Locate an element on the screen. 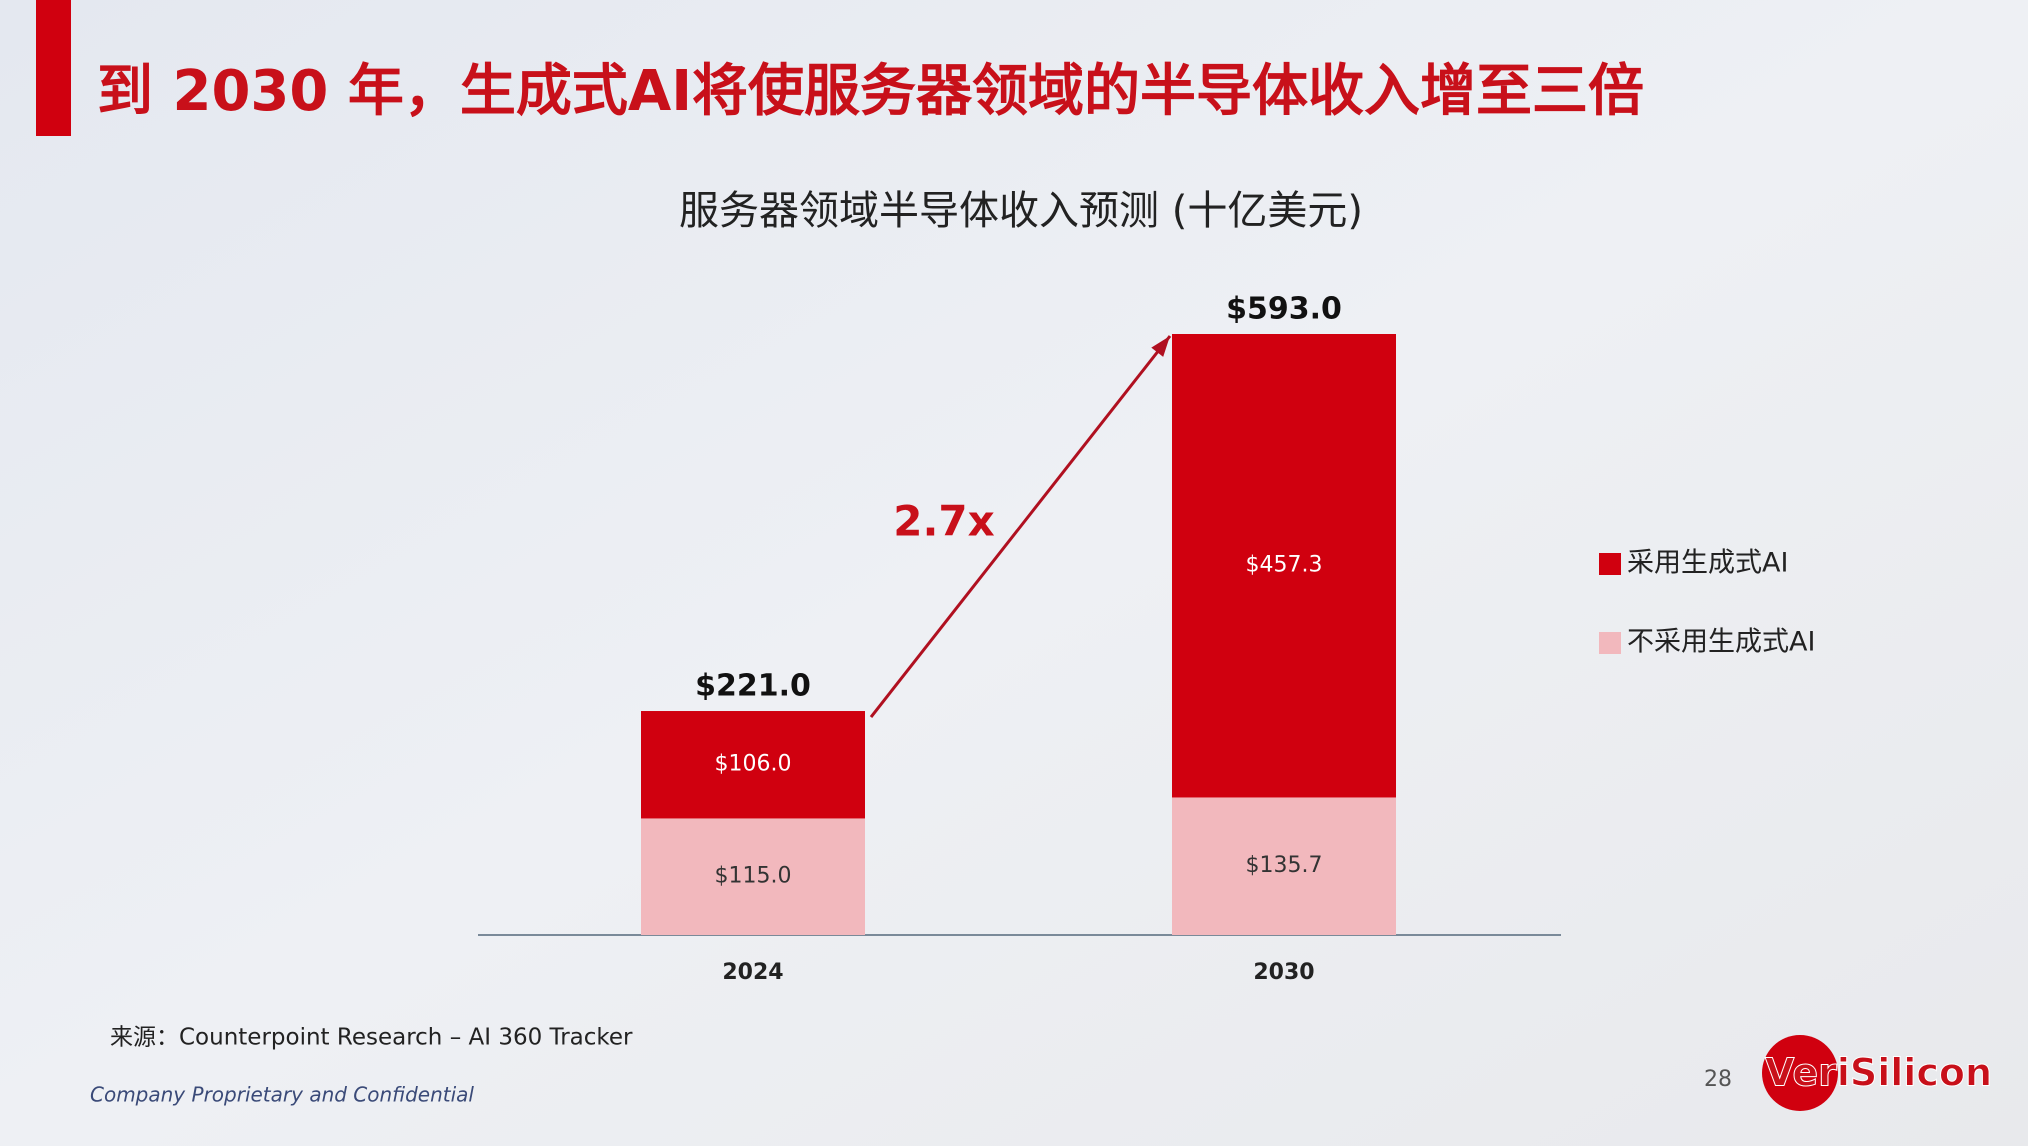  value-label: $115.0 is located at coordinates (753, 876).